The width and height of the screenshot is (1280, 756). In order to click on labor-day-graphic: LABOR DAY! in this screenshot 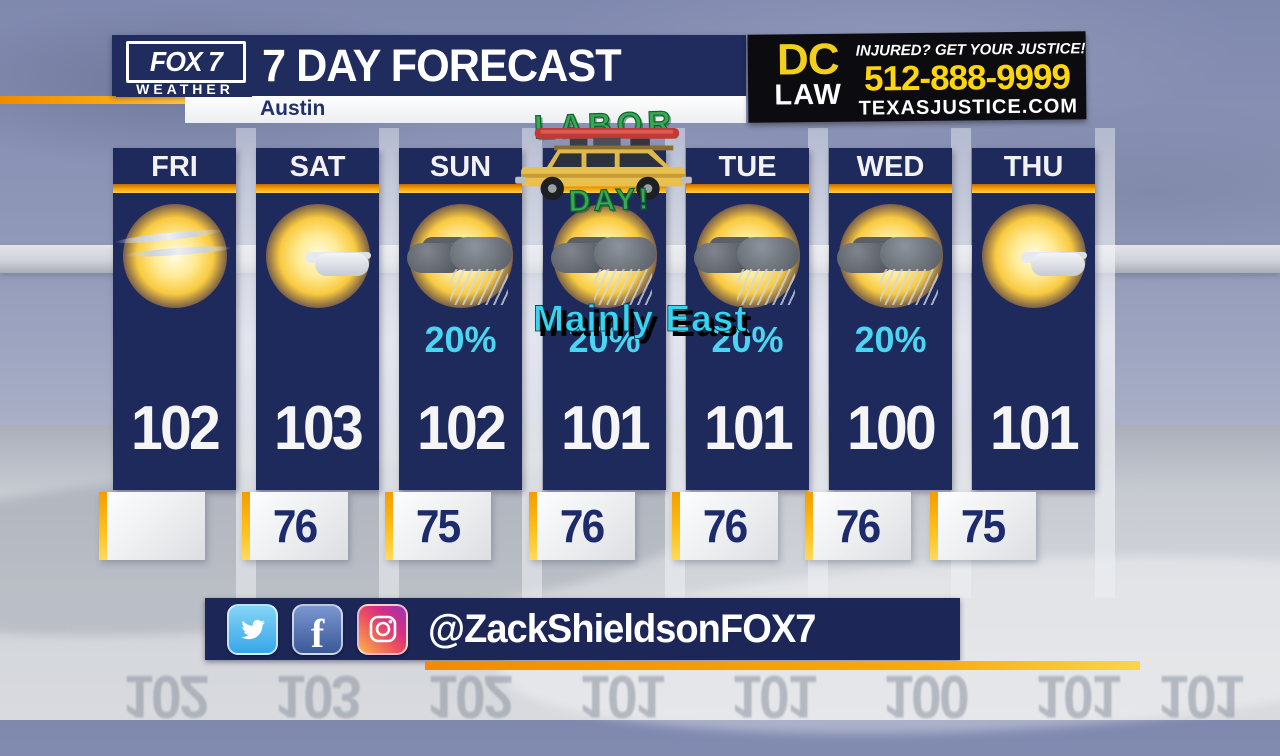, I will do `click(605, 163)`.